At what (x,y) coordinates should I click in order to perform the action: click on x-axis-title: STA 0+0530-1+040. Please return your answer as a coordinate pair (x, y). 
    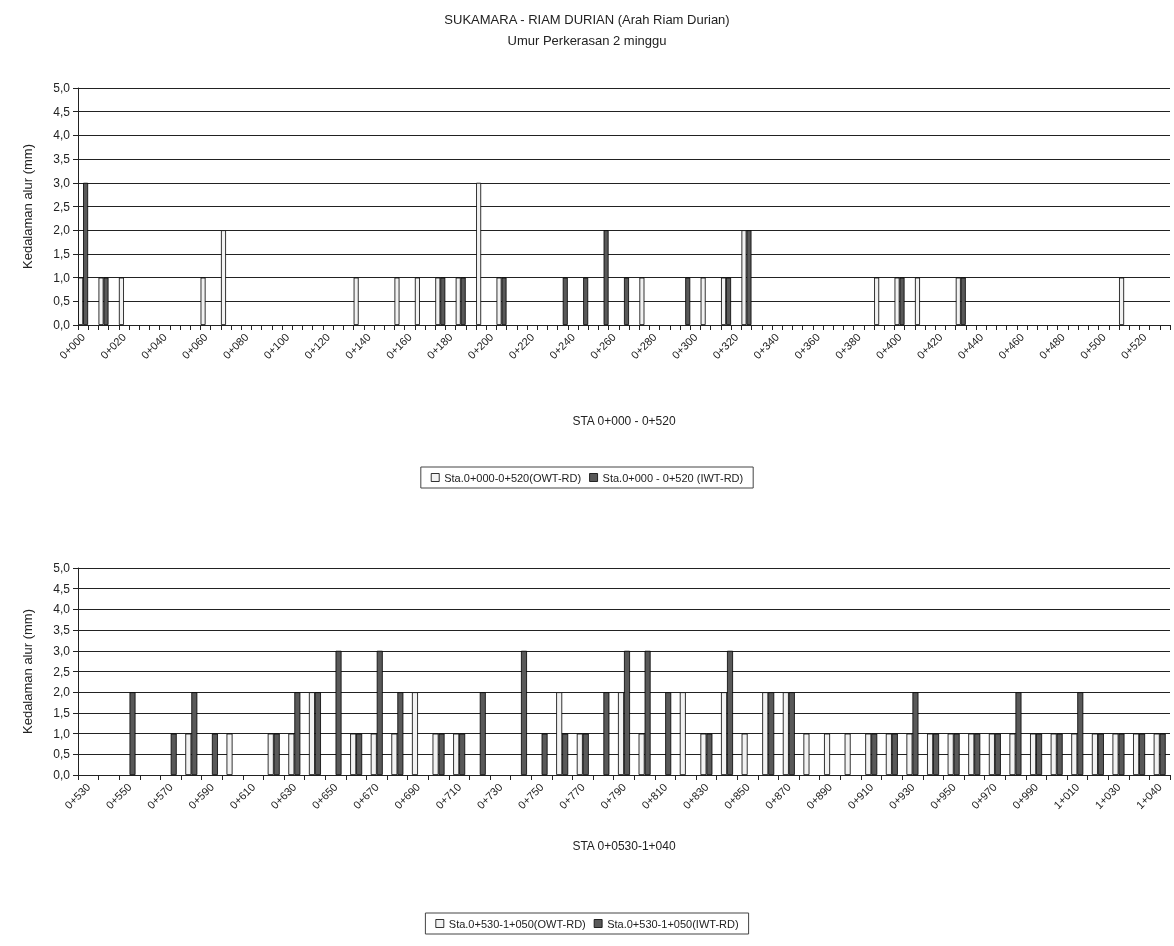
    Looking at the image, I should click on (624, 846).